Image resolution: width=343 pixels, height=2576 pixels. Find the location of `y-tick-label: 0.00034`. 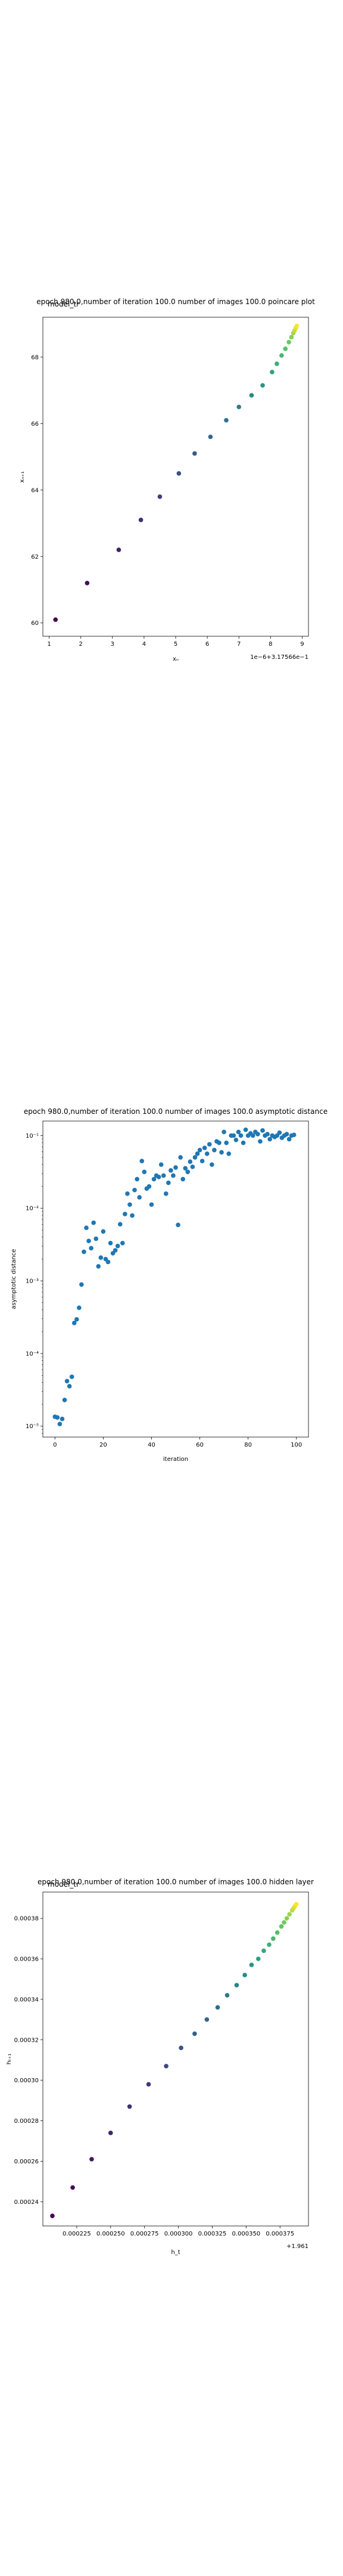

y-tick-label: 0.00034 is located at coordinates (27, 2000).